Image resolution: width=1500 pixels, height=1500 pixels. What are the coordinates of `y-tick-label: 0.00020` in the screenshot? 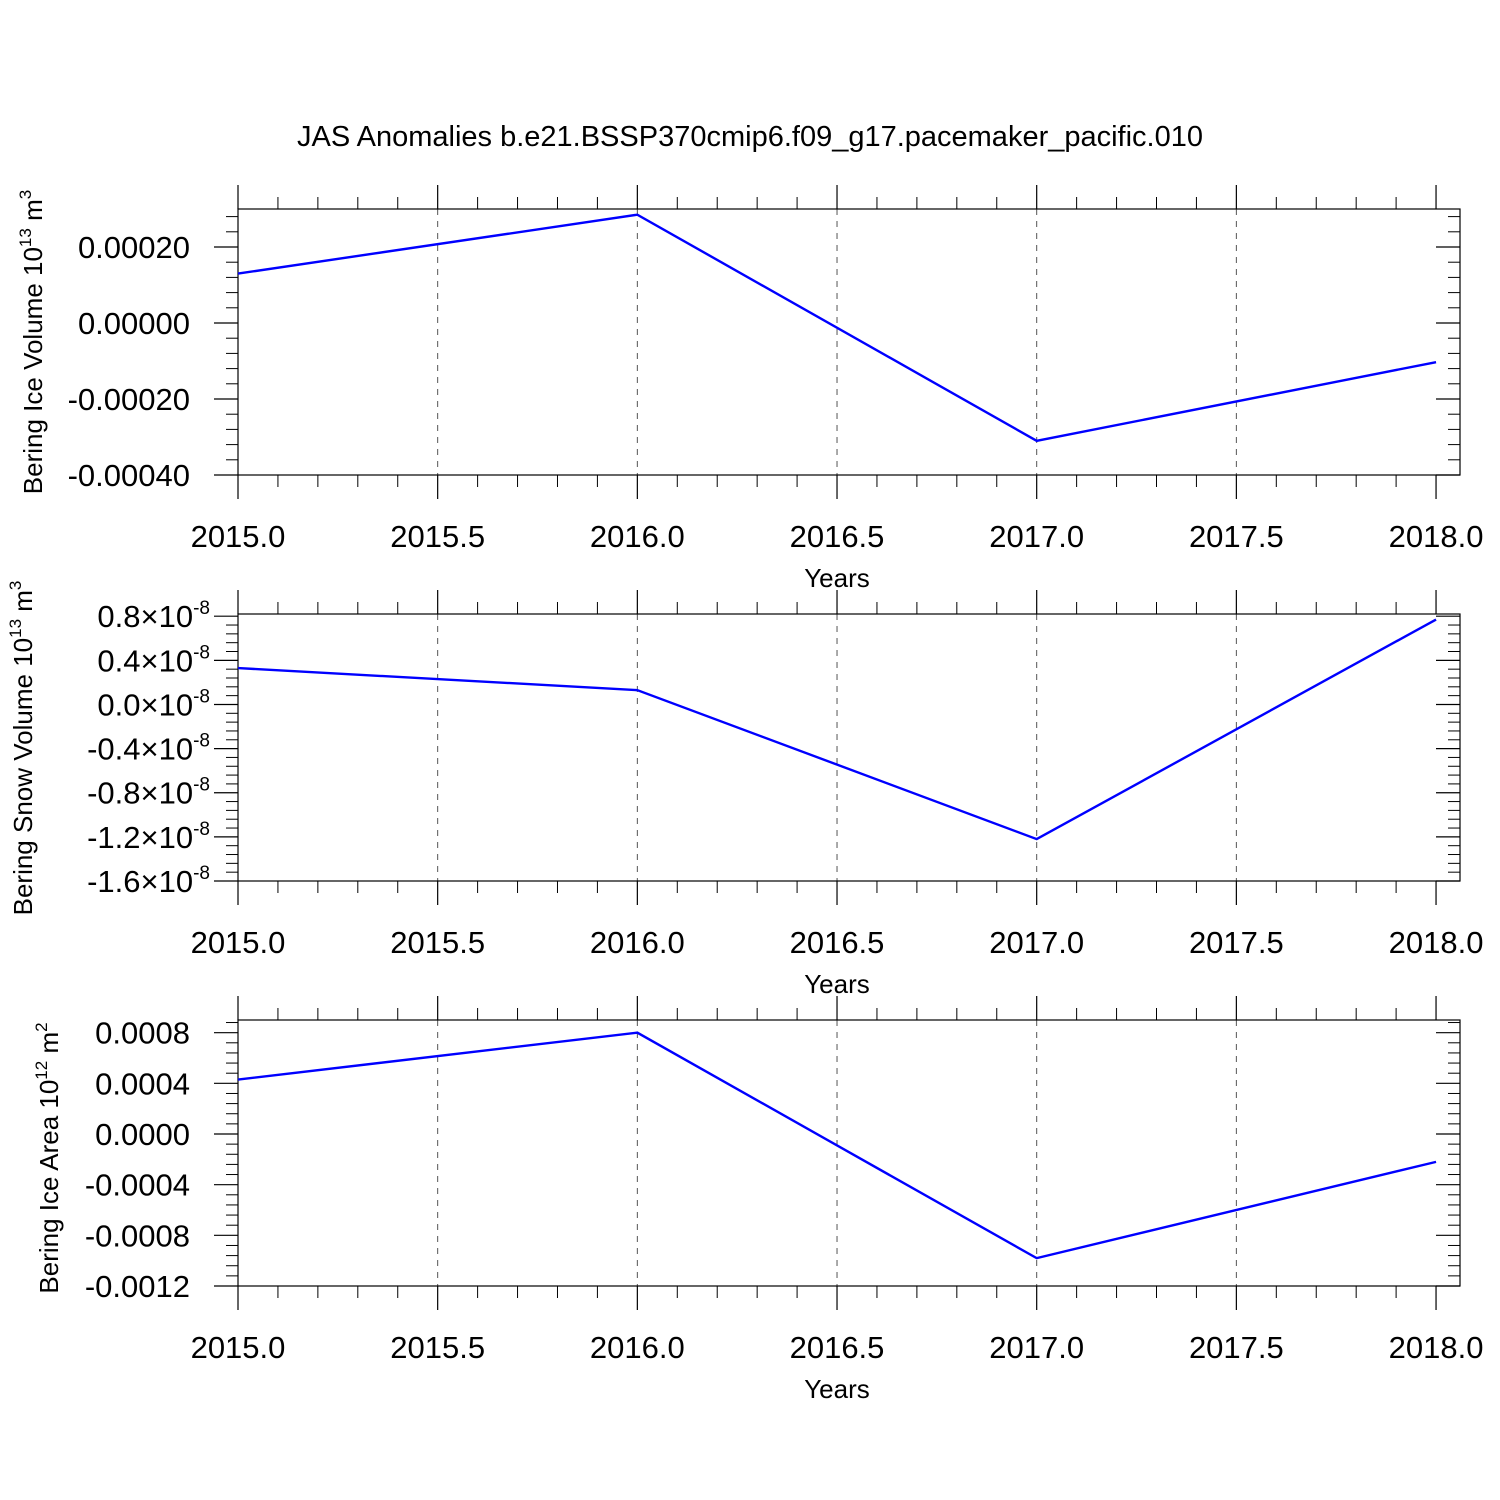 It's located at (134, 247).